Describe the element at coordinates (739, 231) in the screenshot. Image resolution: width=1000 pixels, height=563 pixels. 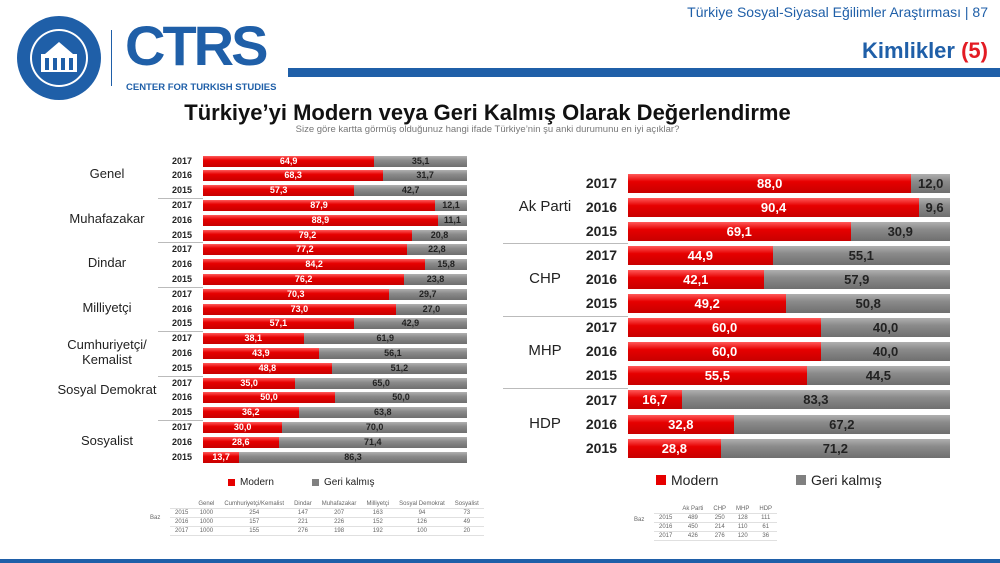
I see `bar-modern: 69,1` at that location.